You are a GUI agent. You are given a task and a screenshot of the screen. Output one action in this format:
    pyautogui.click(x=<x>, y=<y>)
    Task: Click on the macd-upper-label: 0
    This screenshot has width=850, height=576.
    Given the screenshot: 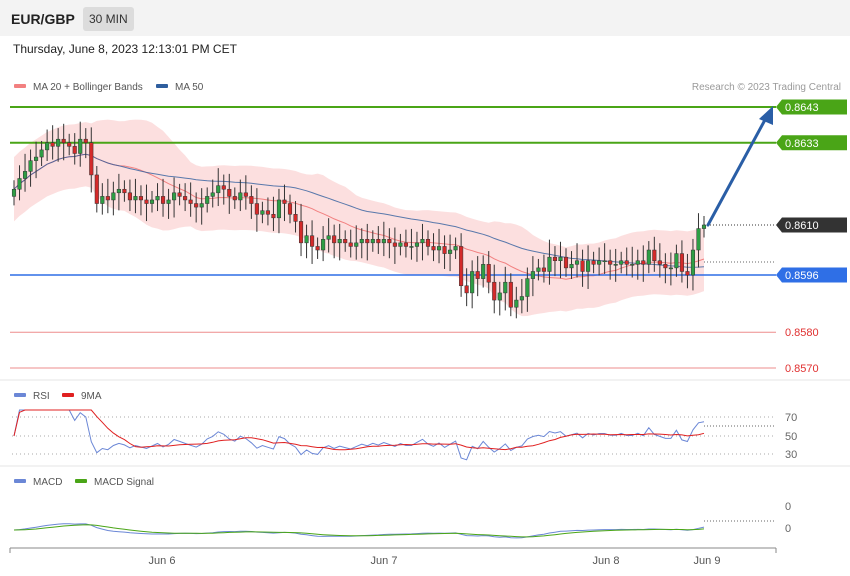 What is the action you would take?
    pyautogui.click(x=788, y=507)
    